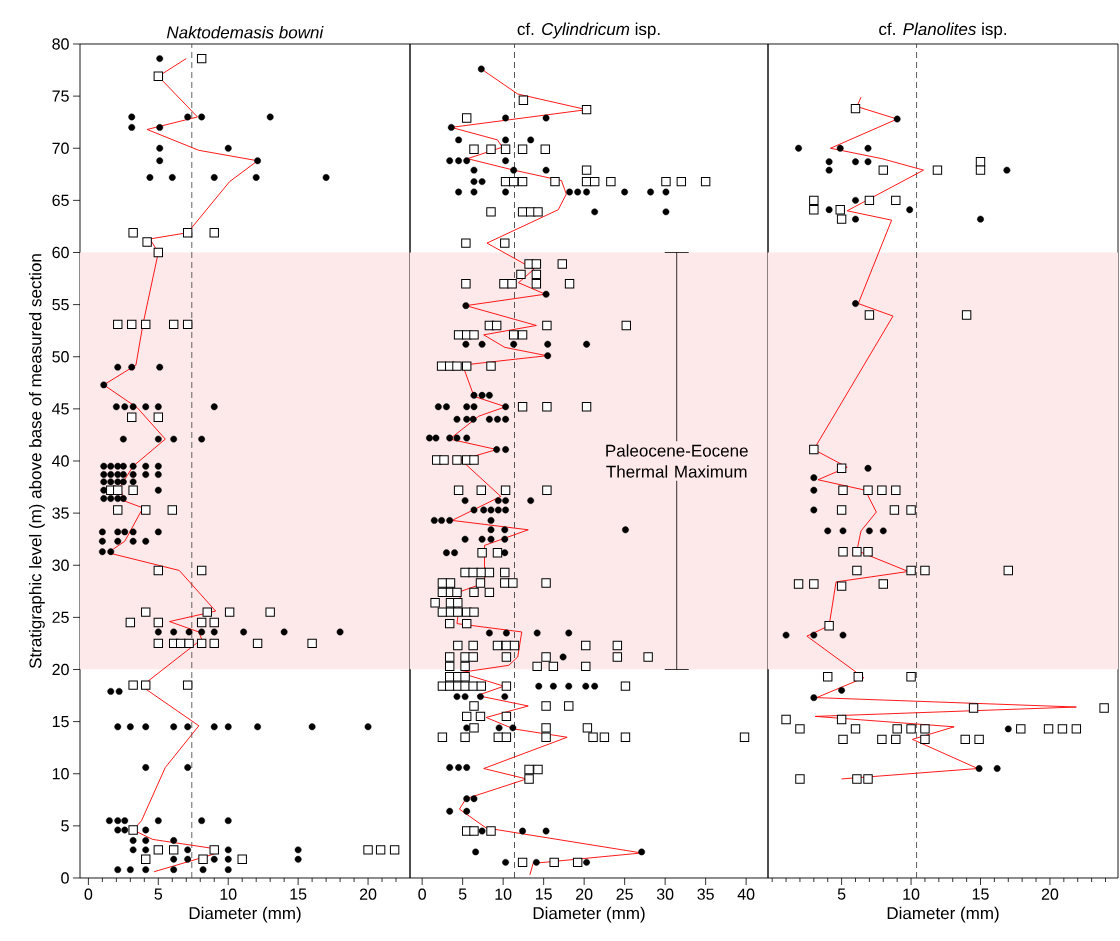 This screenshot has width=1120, height=941. Describe the element at coordinates (60, 357) in the screenshot. I see `y-tick-label: 50` at that location.